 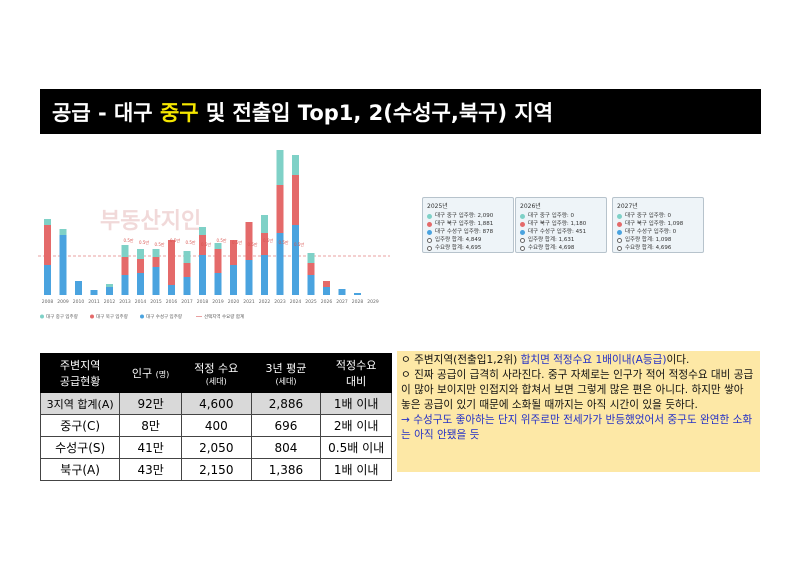 What do you see at coordinates (464, 232) in the screenshot?
I see `tooltip-text: 대구 수성구 입주량: 878` at bounding box center [464, 232].